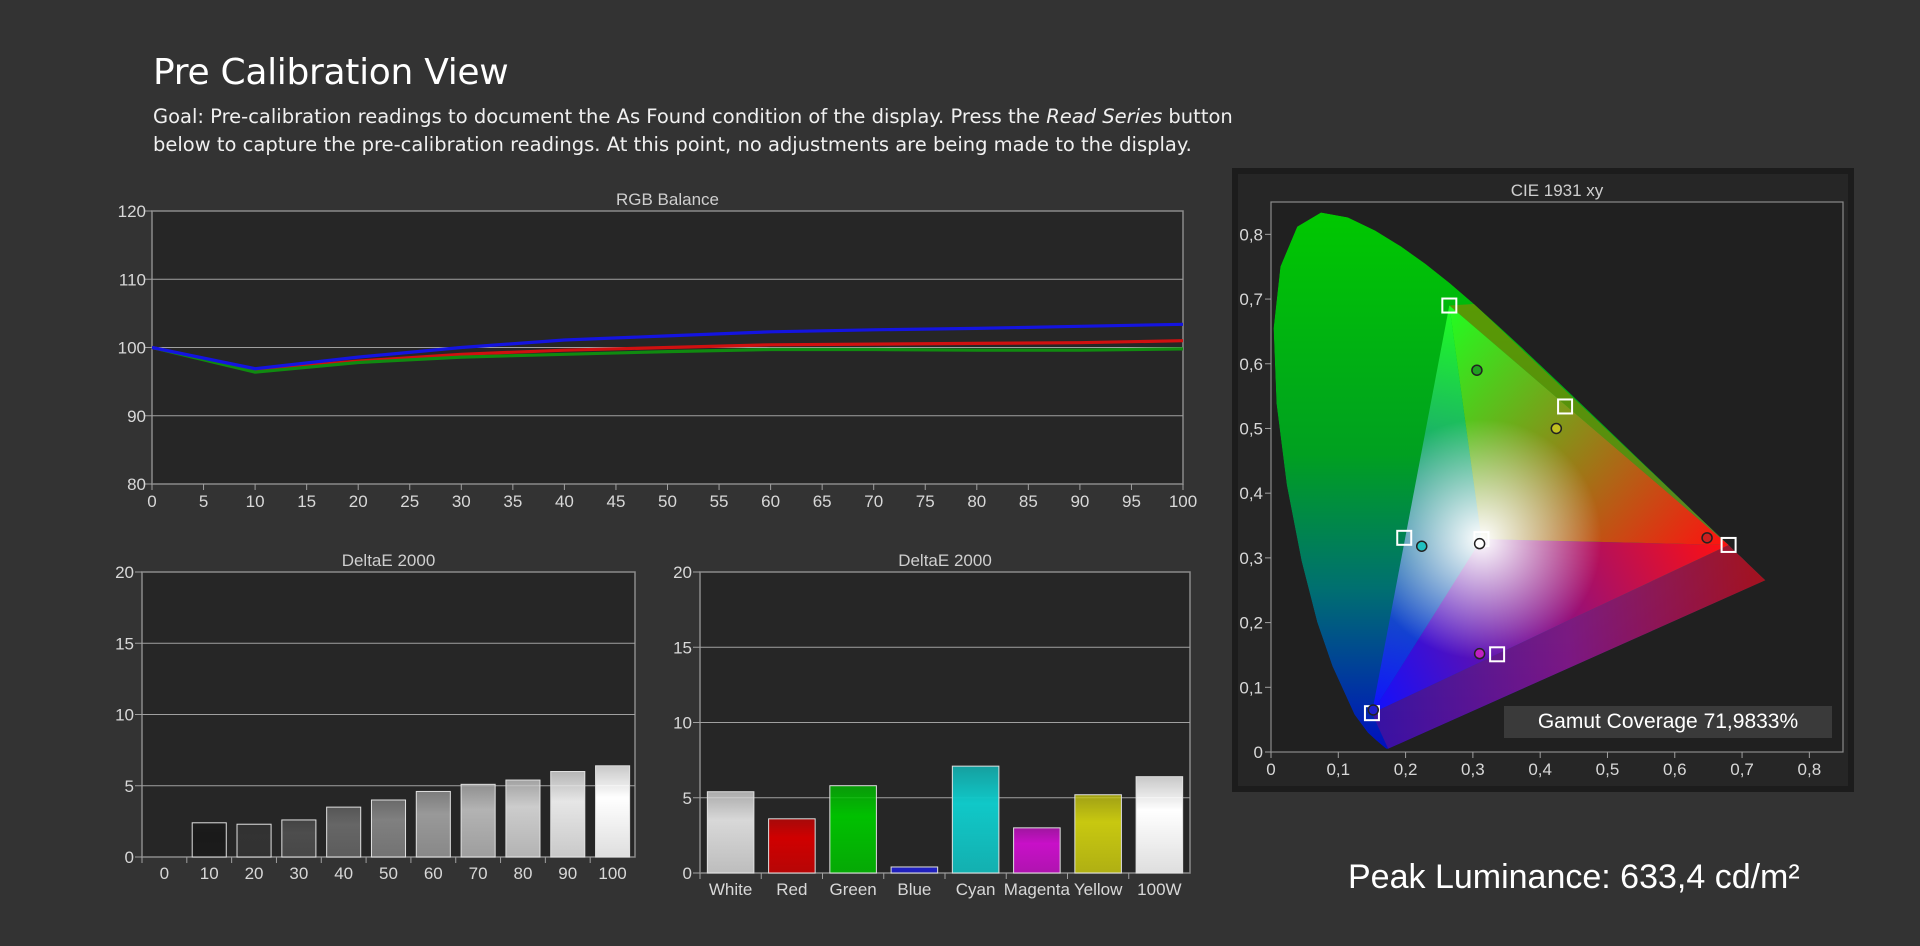  I want to click on de-color-x-tick-label: Magenta, so click(1037, 889).